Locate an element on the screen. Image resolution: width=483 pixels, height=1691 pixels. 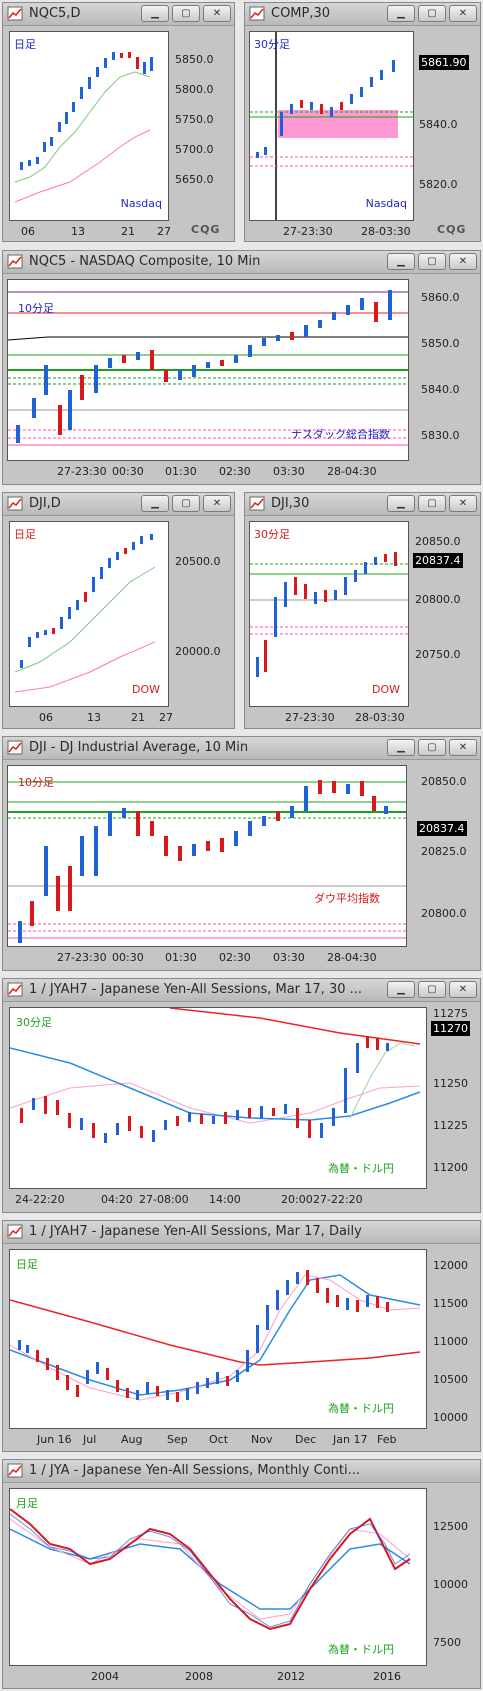
symbol-label: DOW is located at coordinates (385, 689).